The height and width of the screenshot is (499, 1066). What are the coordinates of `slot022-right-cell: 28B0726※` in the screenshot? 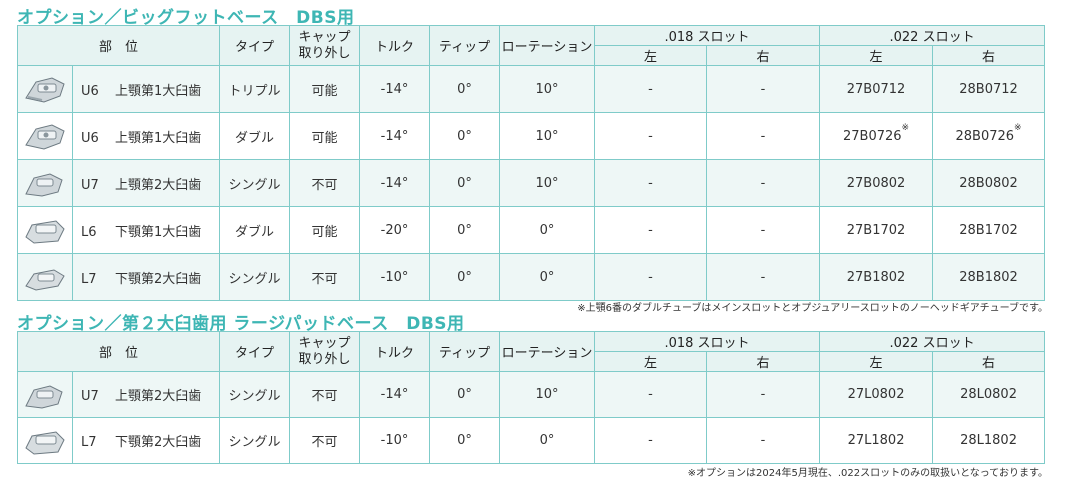 It's located at (989, 136).